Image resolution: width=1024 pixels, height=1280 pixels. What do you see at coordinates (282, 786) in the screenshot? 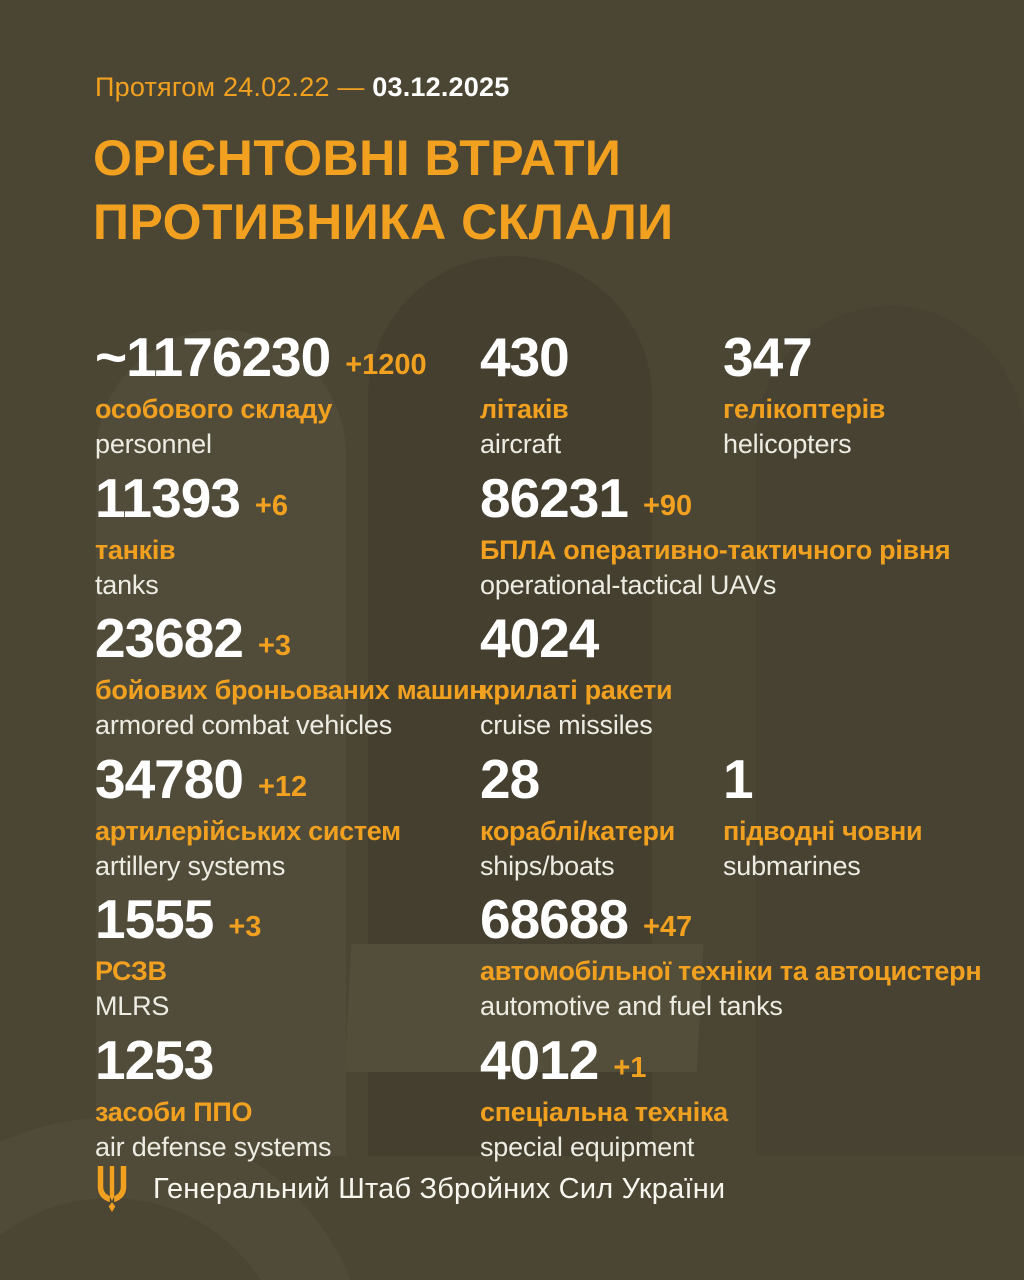
I see `stat-delta: +12` at bounding box center [282, 786].